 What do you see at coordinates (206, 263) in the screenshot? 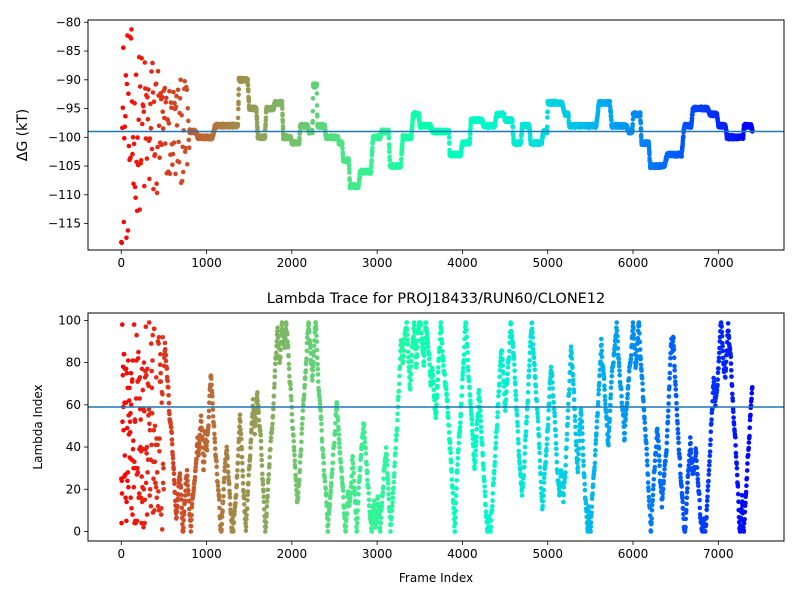
I see `x-tick-label: 1000` at bounding box center [206, 263].